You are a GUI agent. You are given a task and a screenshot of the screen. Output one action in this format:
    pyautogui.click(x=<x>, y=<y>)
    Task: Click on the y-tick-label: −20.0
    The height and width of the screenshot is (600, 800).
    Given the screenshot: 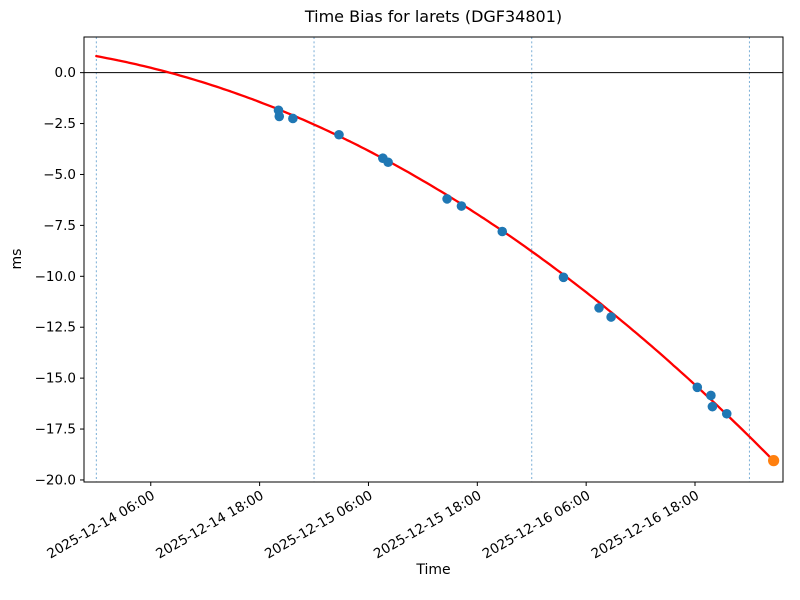 What is the action you would take?
    pyautogui.click(x=55, y=480)
    